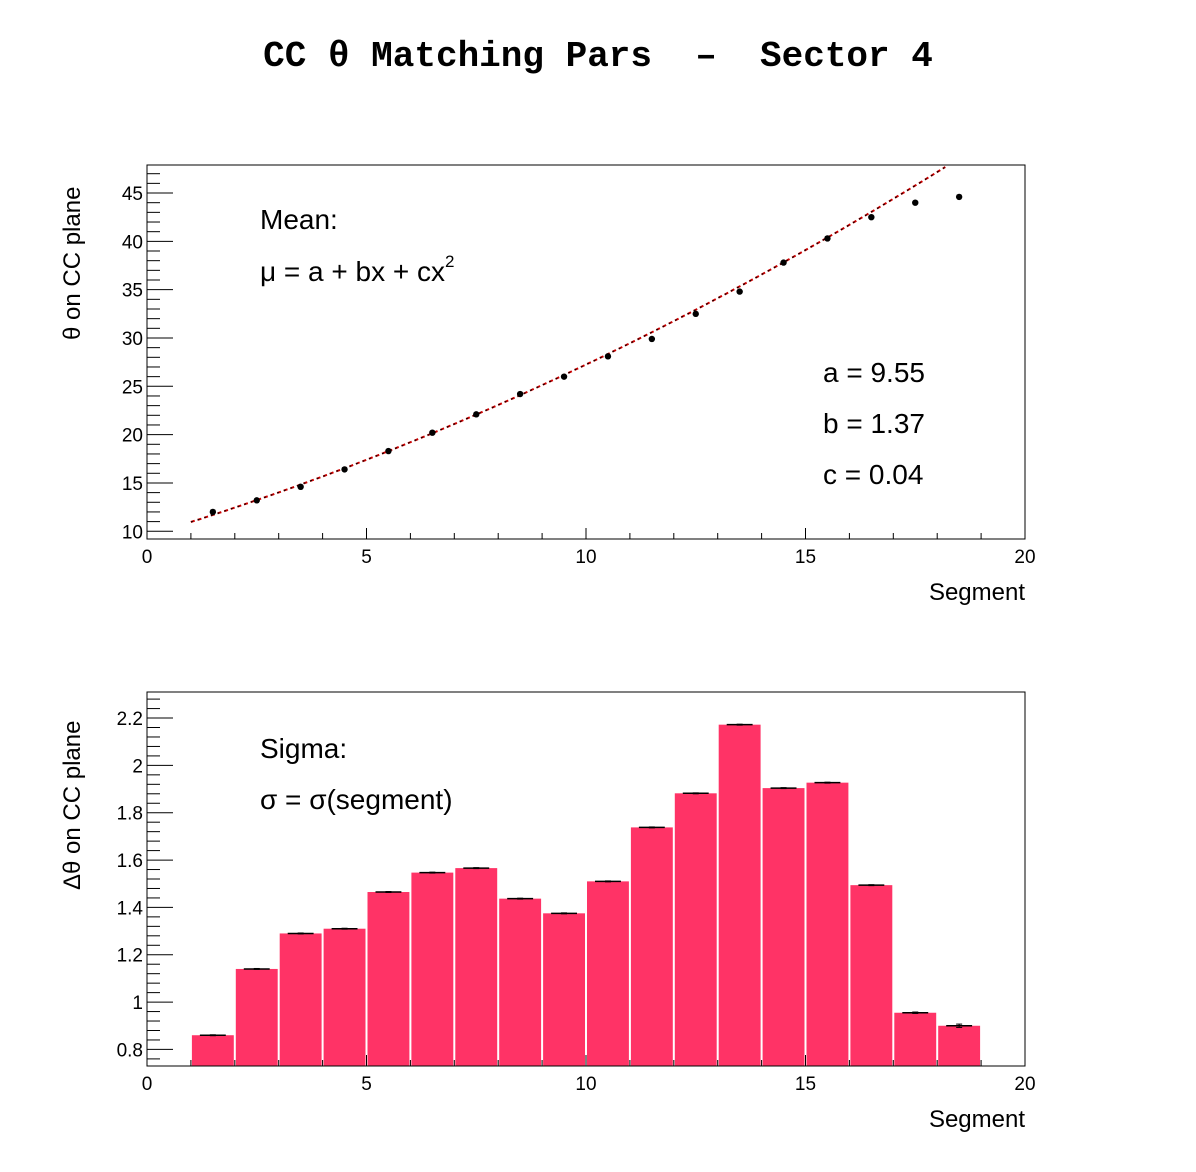  I want to click on sigma-formula: σ = σ(segment), so click(356, 799).